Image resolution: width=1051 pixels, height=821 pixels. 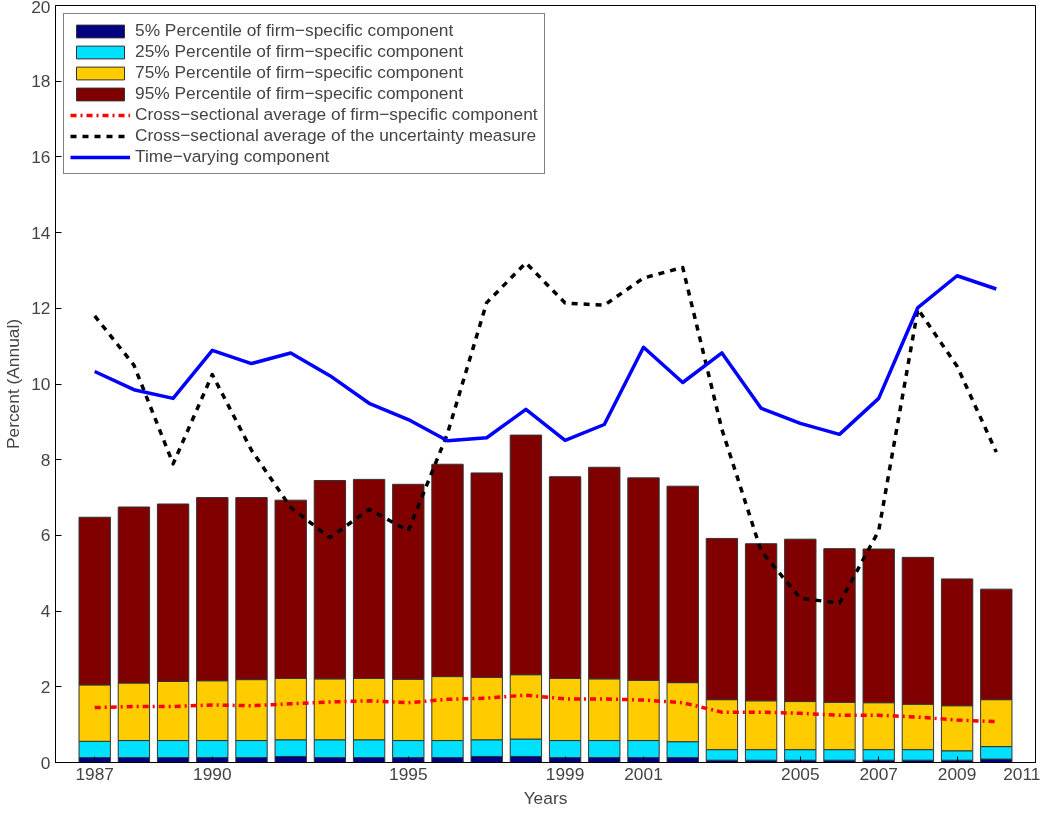 What do you see at coordinates (643, 773) in the screenshot?
I see `x-tick-label: 2001` at bounding box center [643, 773].